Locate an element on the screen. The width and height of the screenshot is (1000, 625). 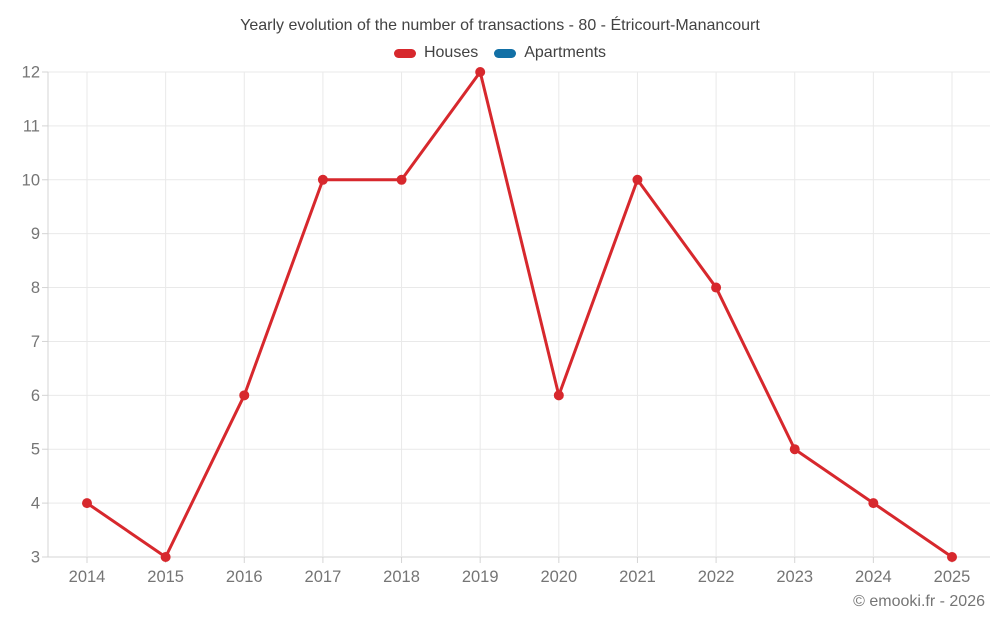
data-point-2024 is located at coordinates (873, 503).